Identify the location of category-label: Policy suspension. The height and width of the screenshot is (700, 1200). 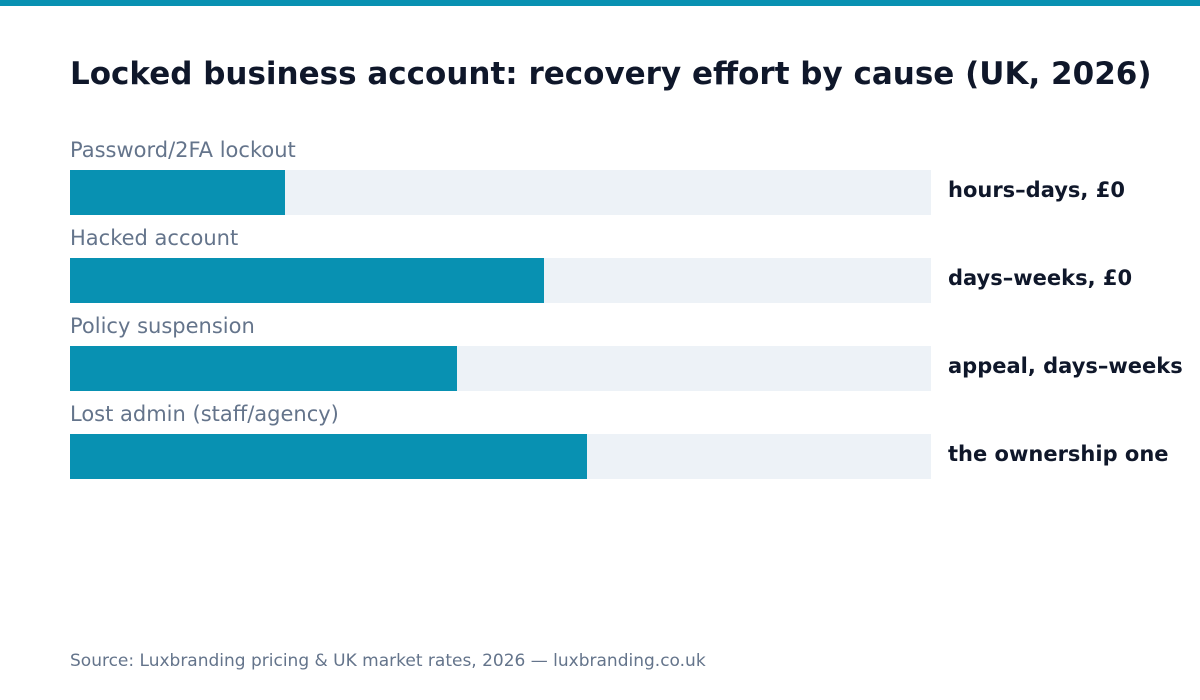
(162, 326).